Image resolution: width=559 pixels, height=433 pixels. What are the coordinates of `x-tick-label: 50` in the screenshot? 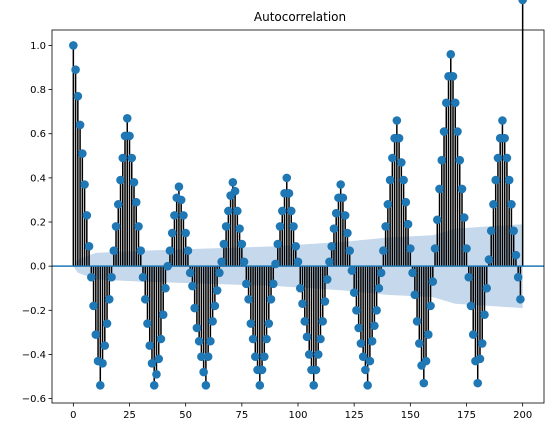 It's located at (185, 415).